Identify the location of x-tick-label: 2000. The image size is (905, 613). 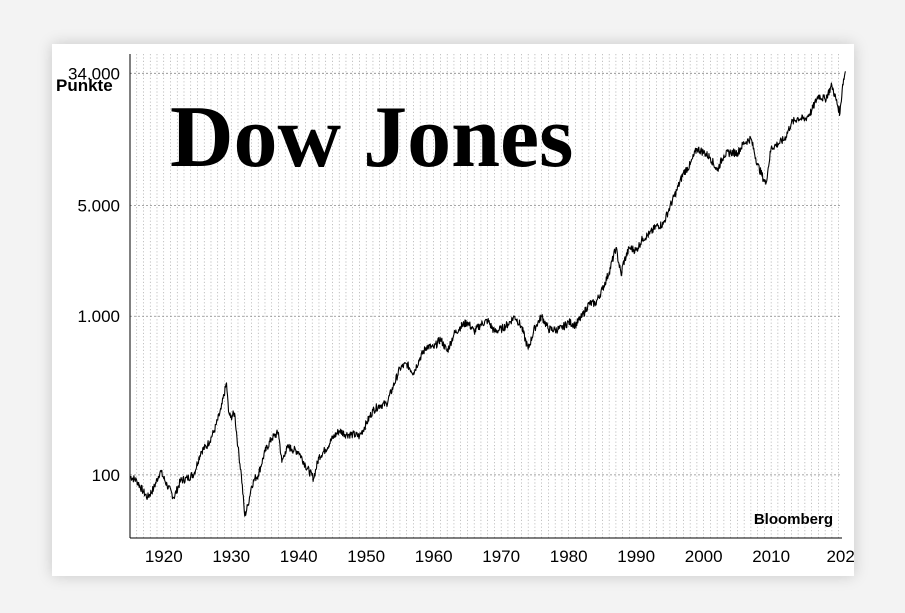
(704, 556).